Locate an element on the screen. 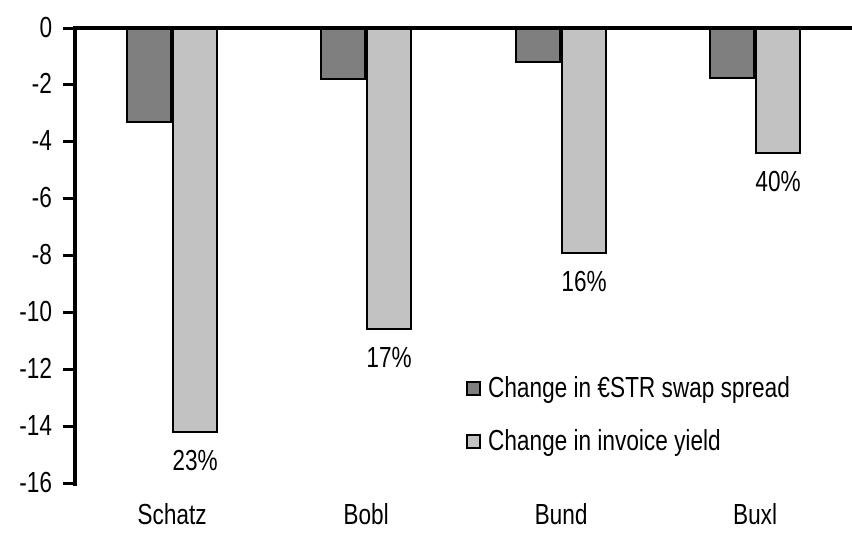  y-tick-label-text: -14 is located at coordinates (35, 425).